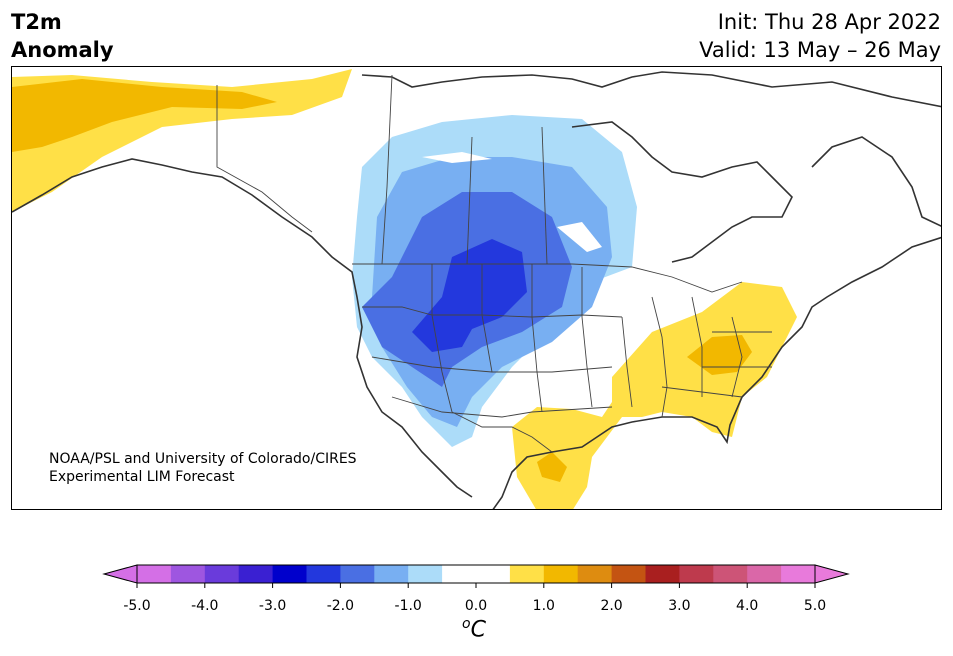  I want to click on valid-range: Valid: 13 May – 26 May, so click(820, 50).